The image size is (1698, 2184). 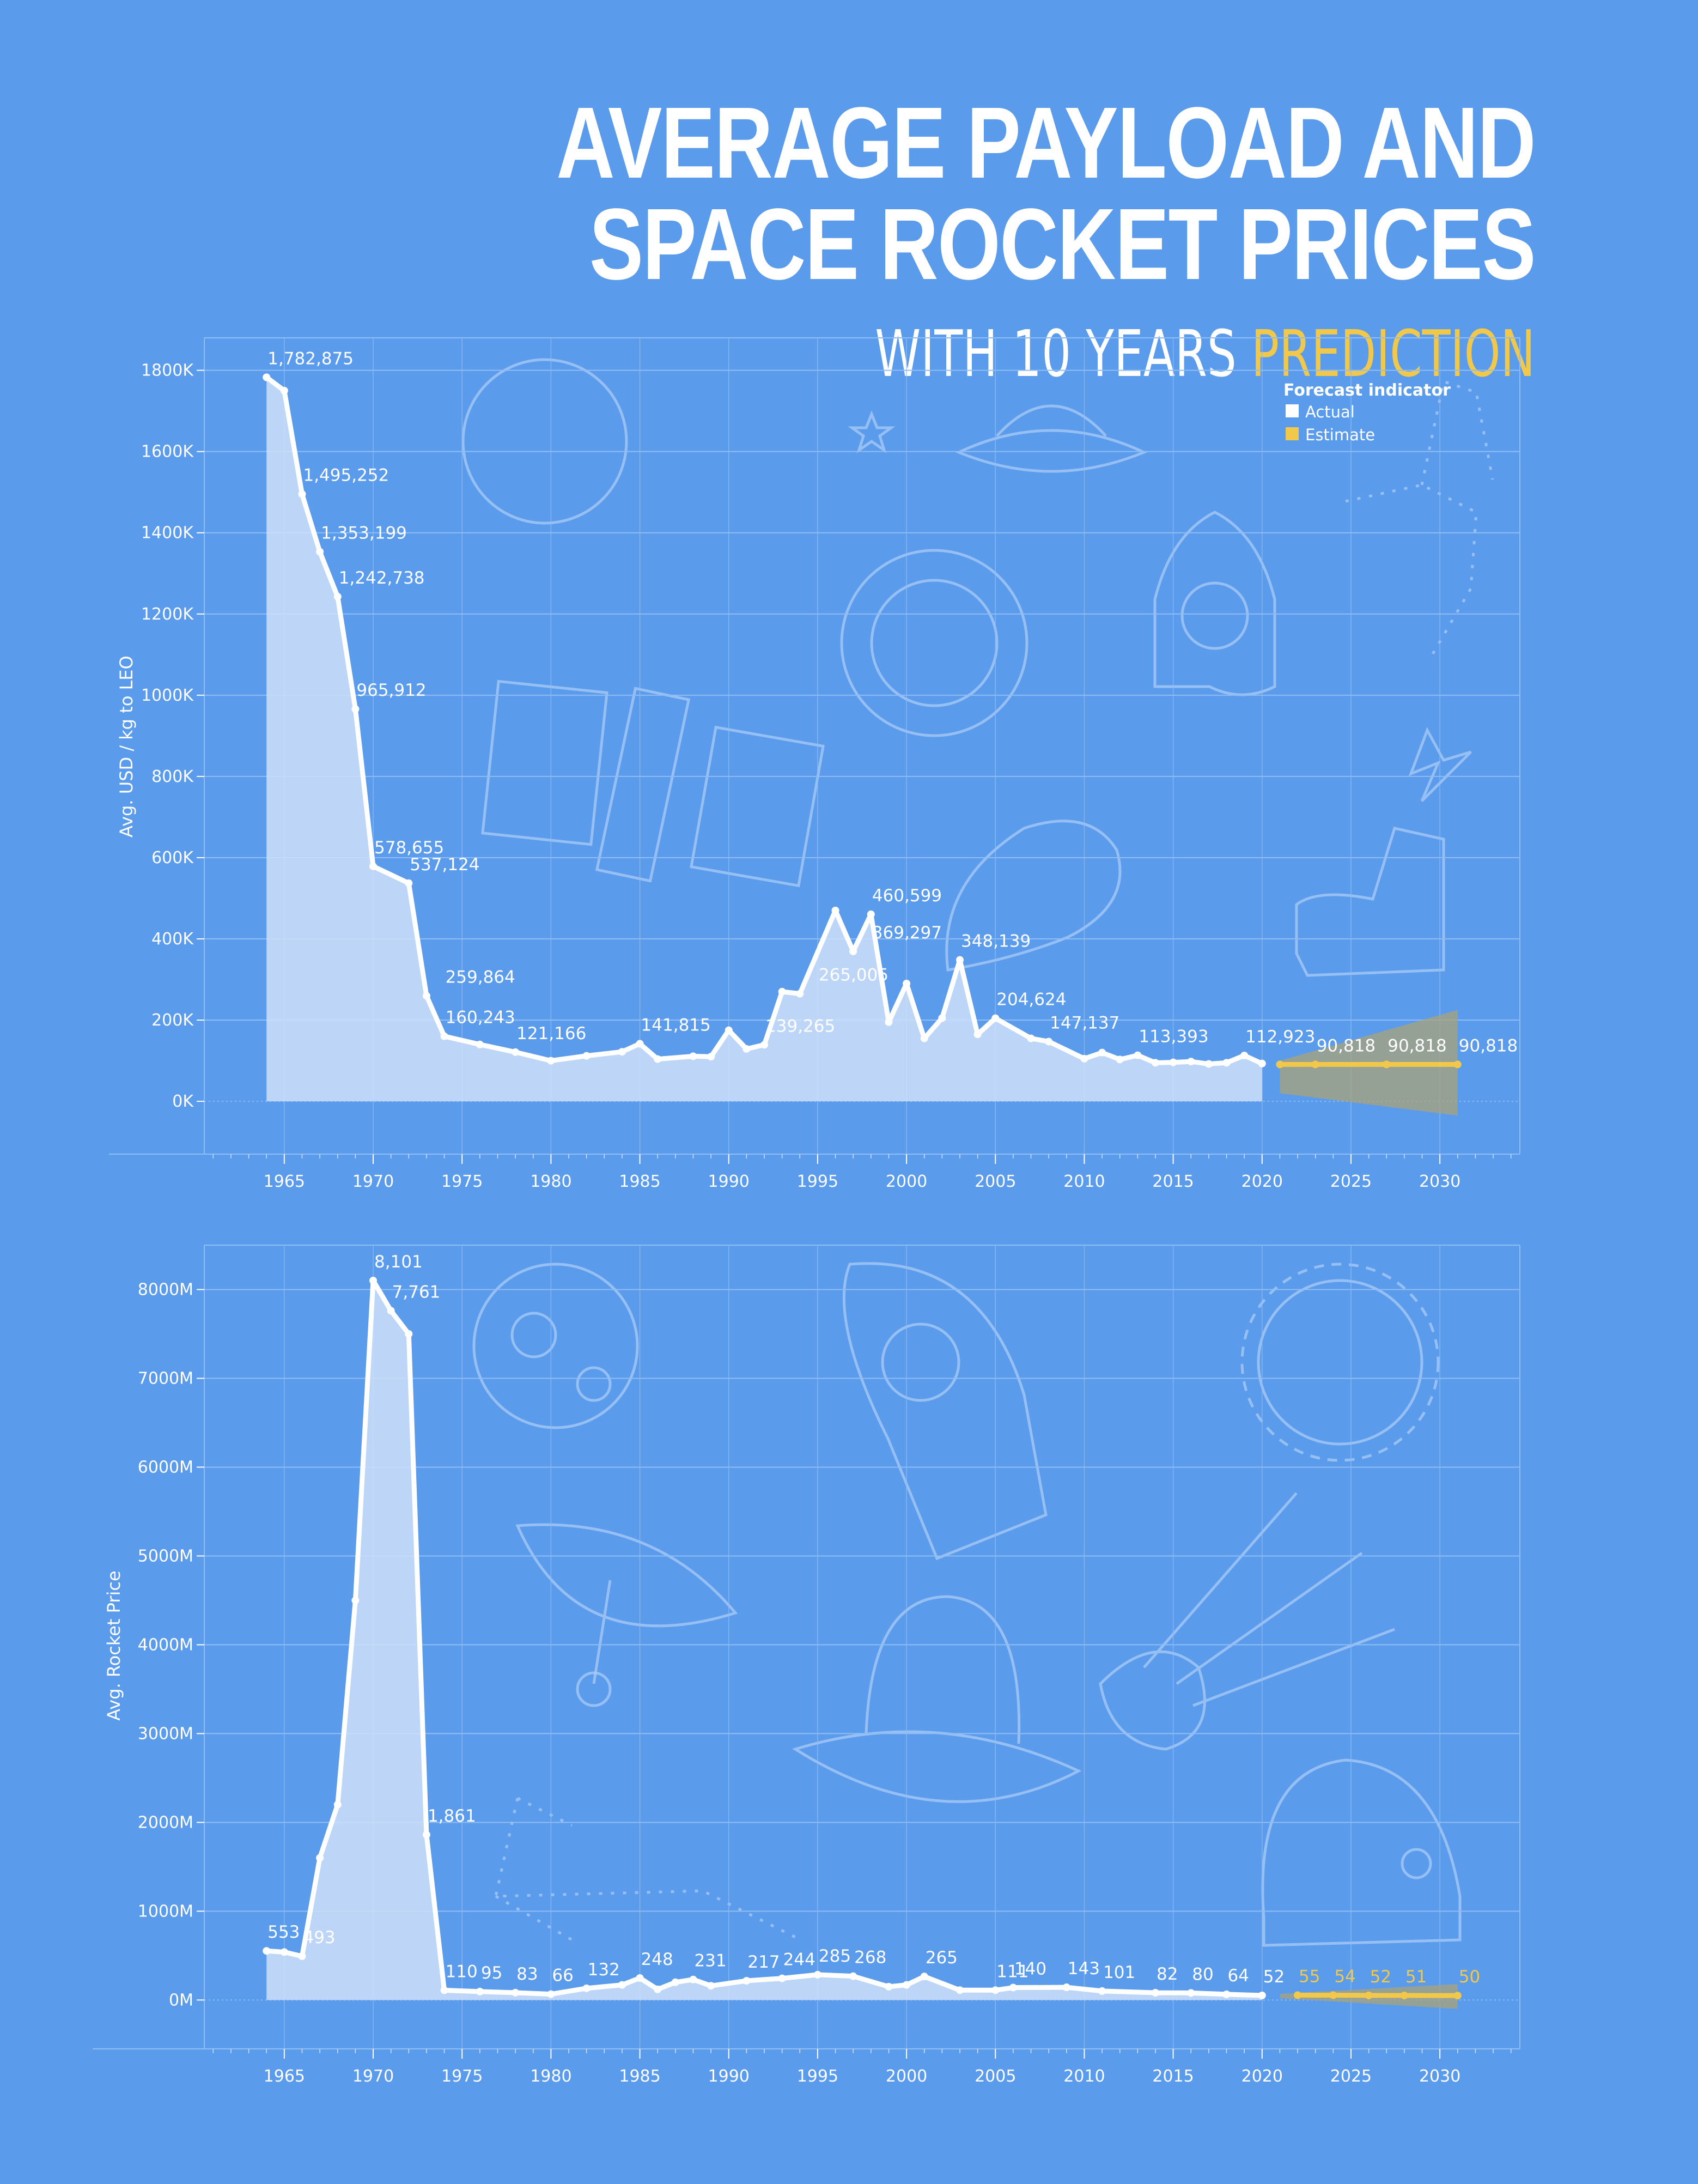 I want to click on legend: Forecast indicator Actual Estimate, so click(x=1367, y=412).